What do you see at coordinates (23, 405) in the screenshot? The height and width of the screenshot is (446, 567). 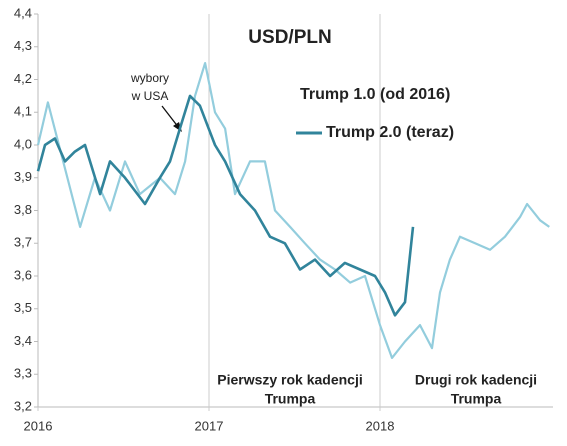 I see `y-tick-label: 3,2` at bounding box center [23, 405].